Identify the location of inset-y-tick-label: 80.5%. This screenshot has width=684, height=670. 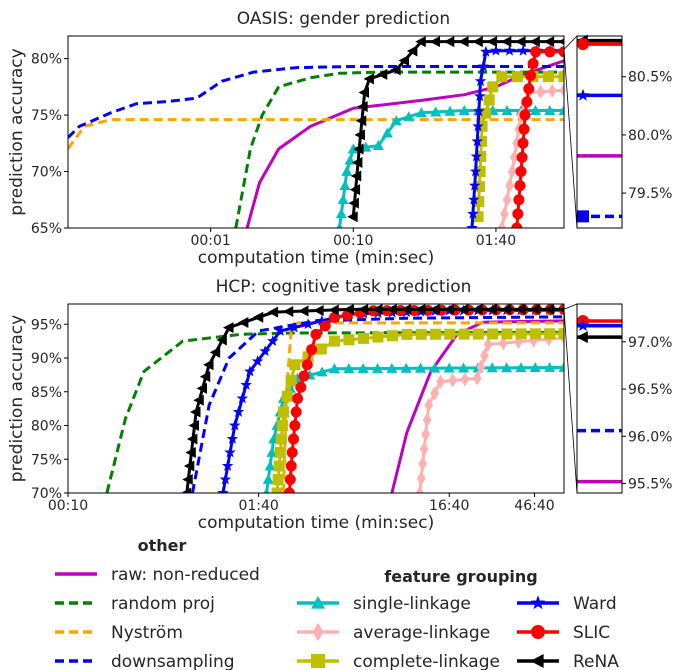
(650, 78).